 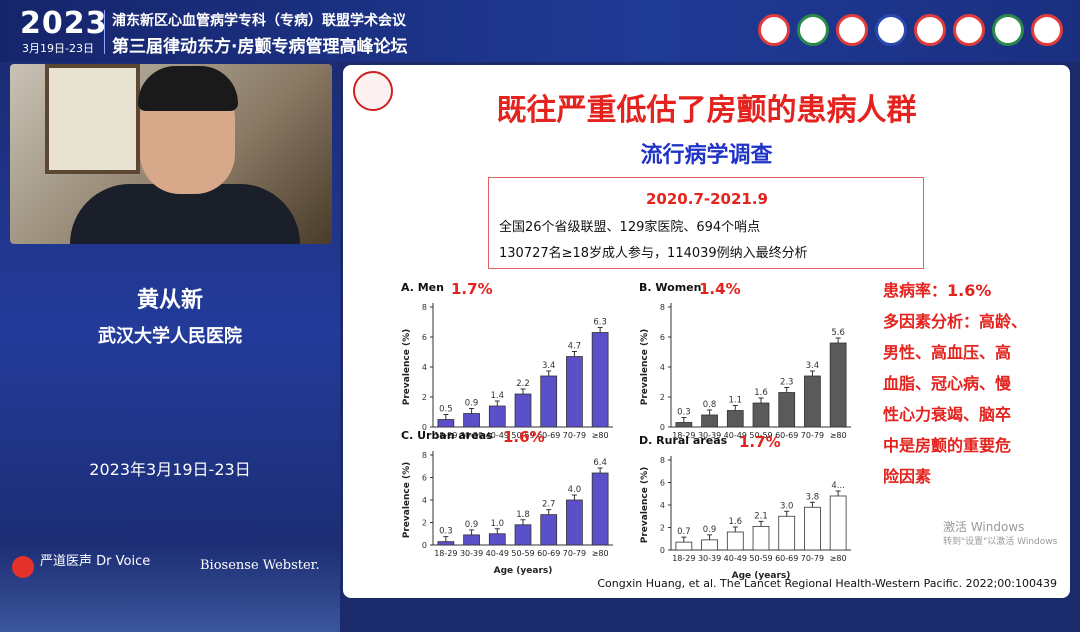 I want to click on bar-value-label: 0.3, so click(x=446, y=532).